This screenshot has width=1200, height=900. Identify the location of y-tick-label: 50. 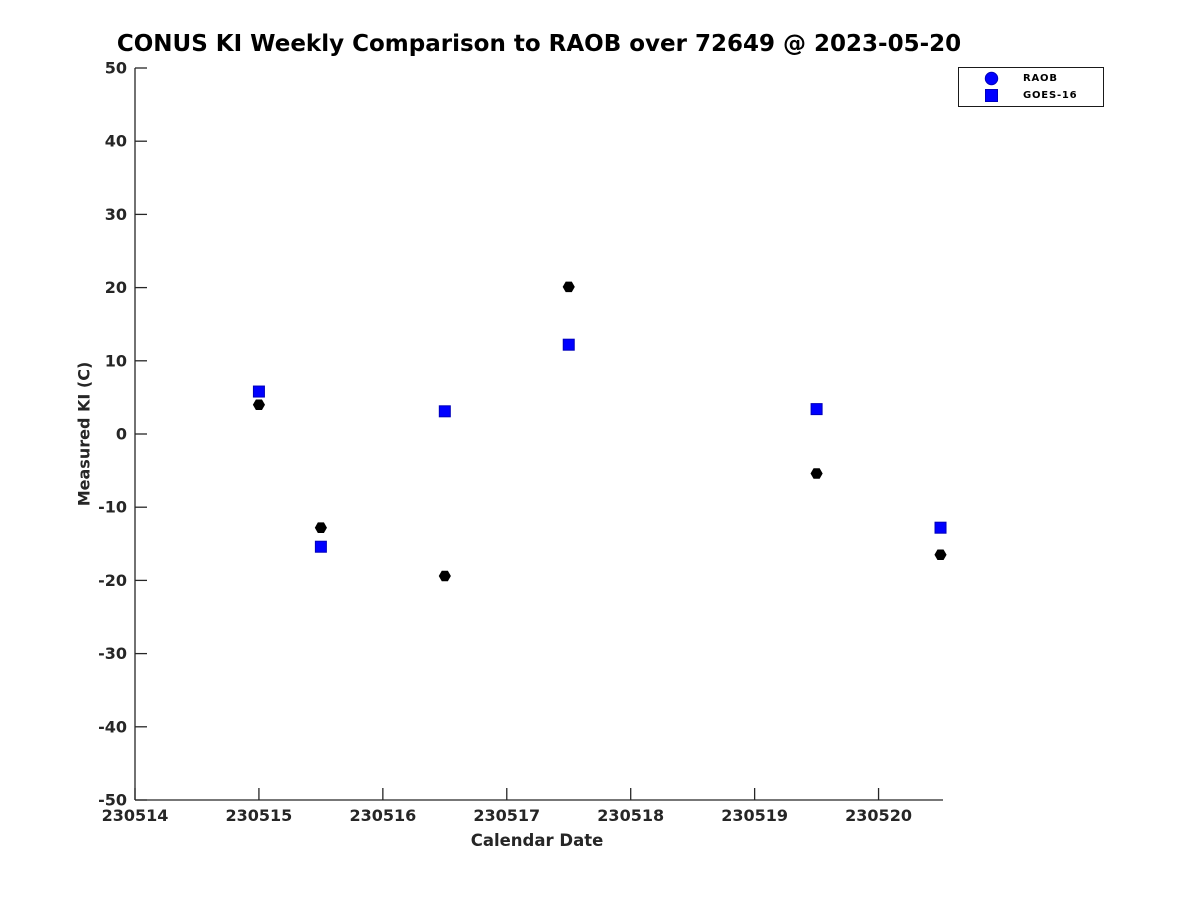
(116, 68).